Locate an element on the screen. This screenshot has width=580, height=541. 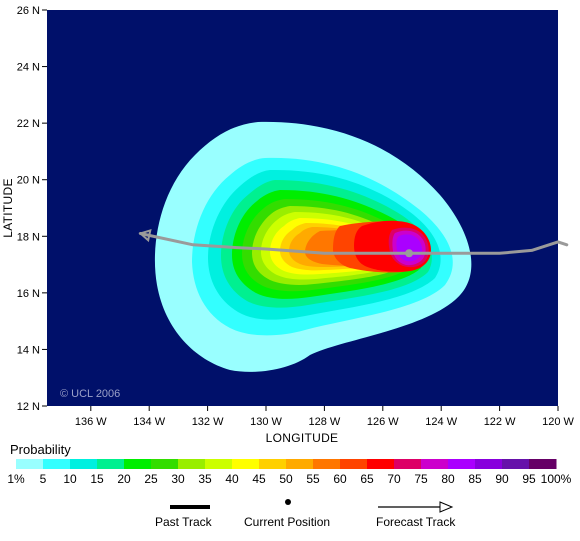
x-tick-label: 120 W is located at coordinates (558, 422).